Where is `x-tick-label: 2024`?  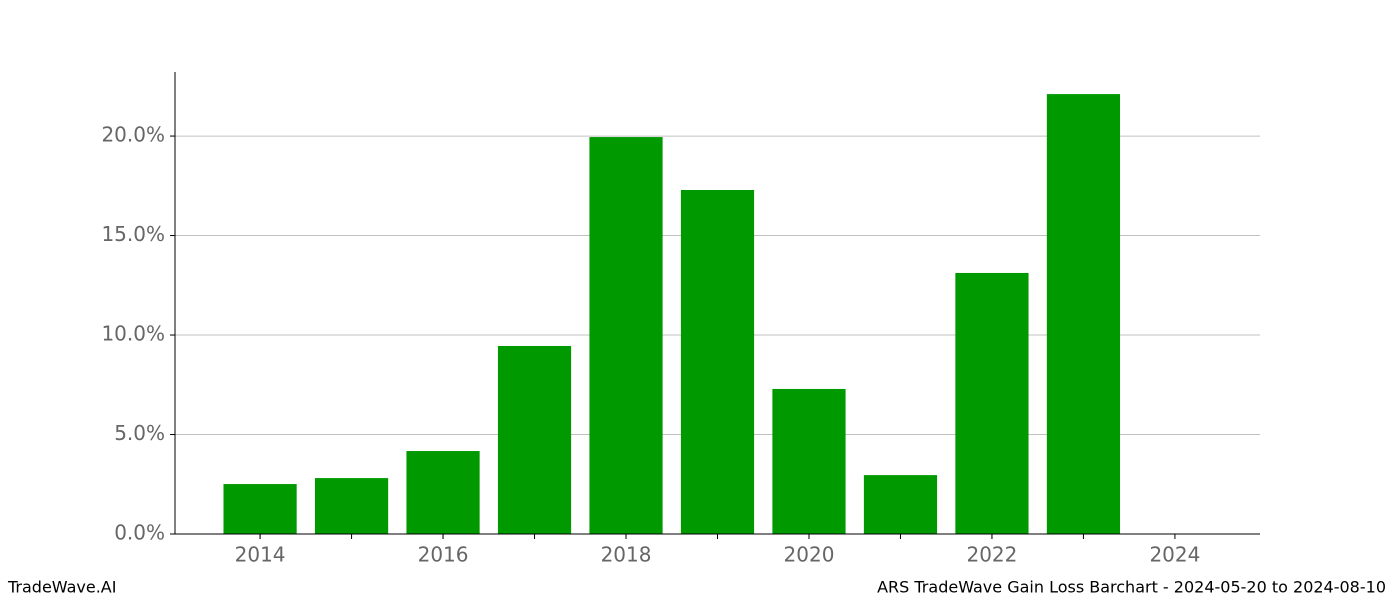 x-tick-label: 2024 is located at coordinates (1174, 555).